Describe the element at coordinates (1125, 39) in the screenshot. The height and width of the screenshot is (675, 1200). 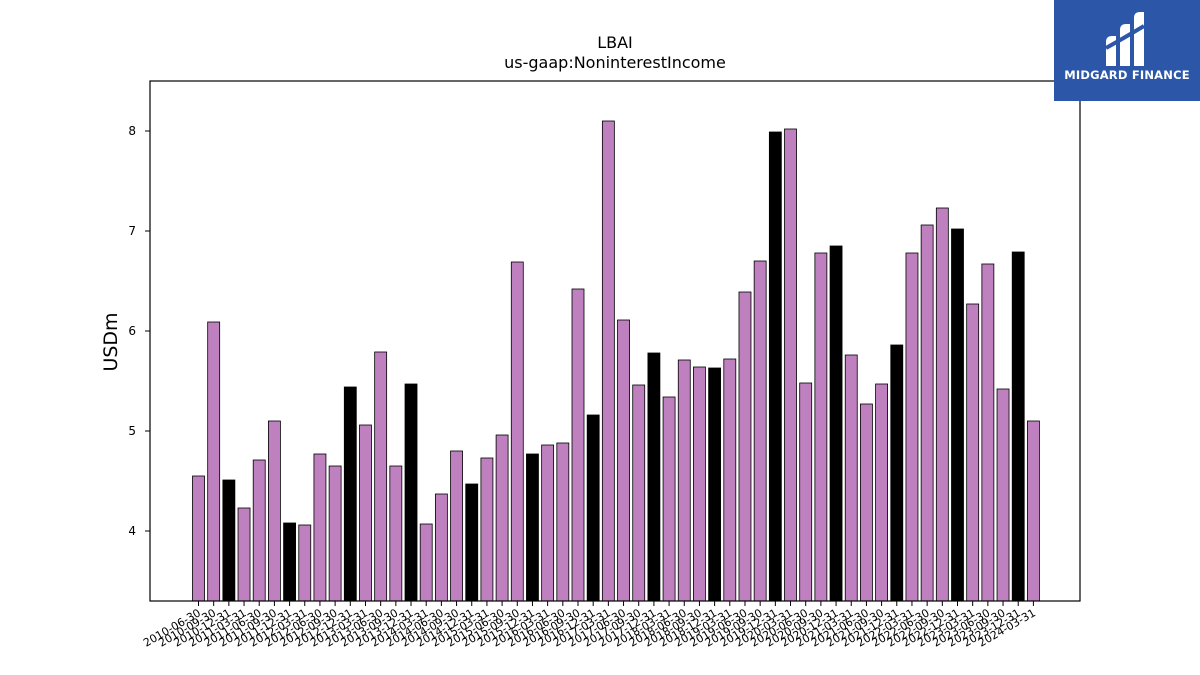
I see `logo-mark-icon` at that location.